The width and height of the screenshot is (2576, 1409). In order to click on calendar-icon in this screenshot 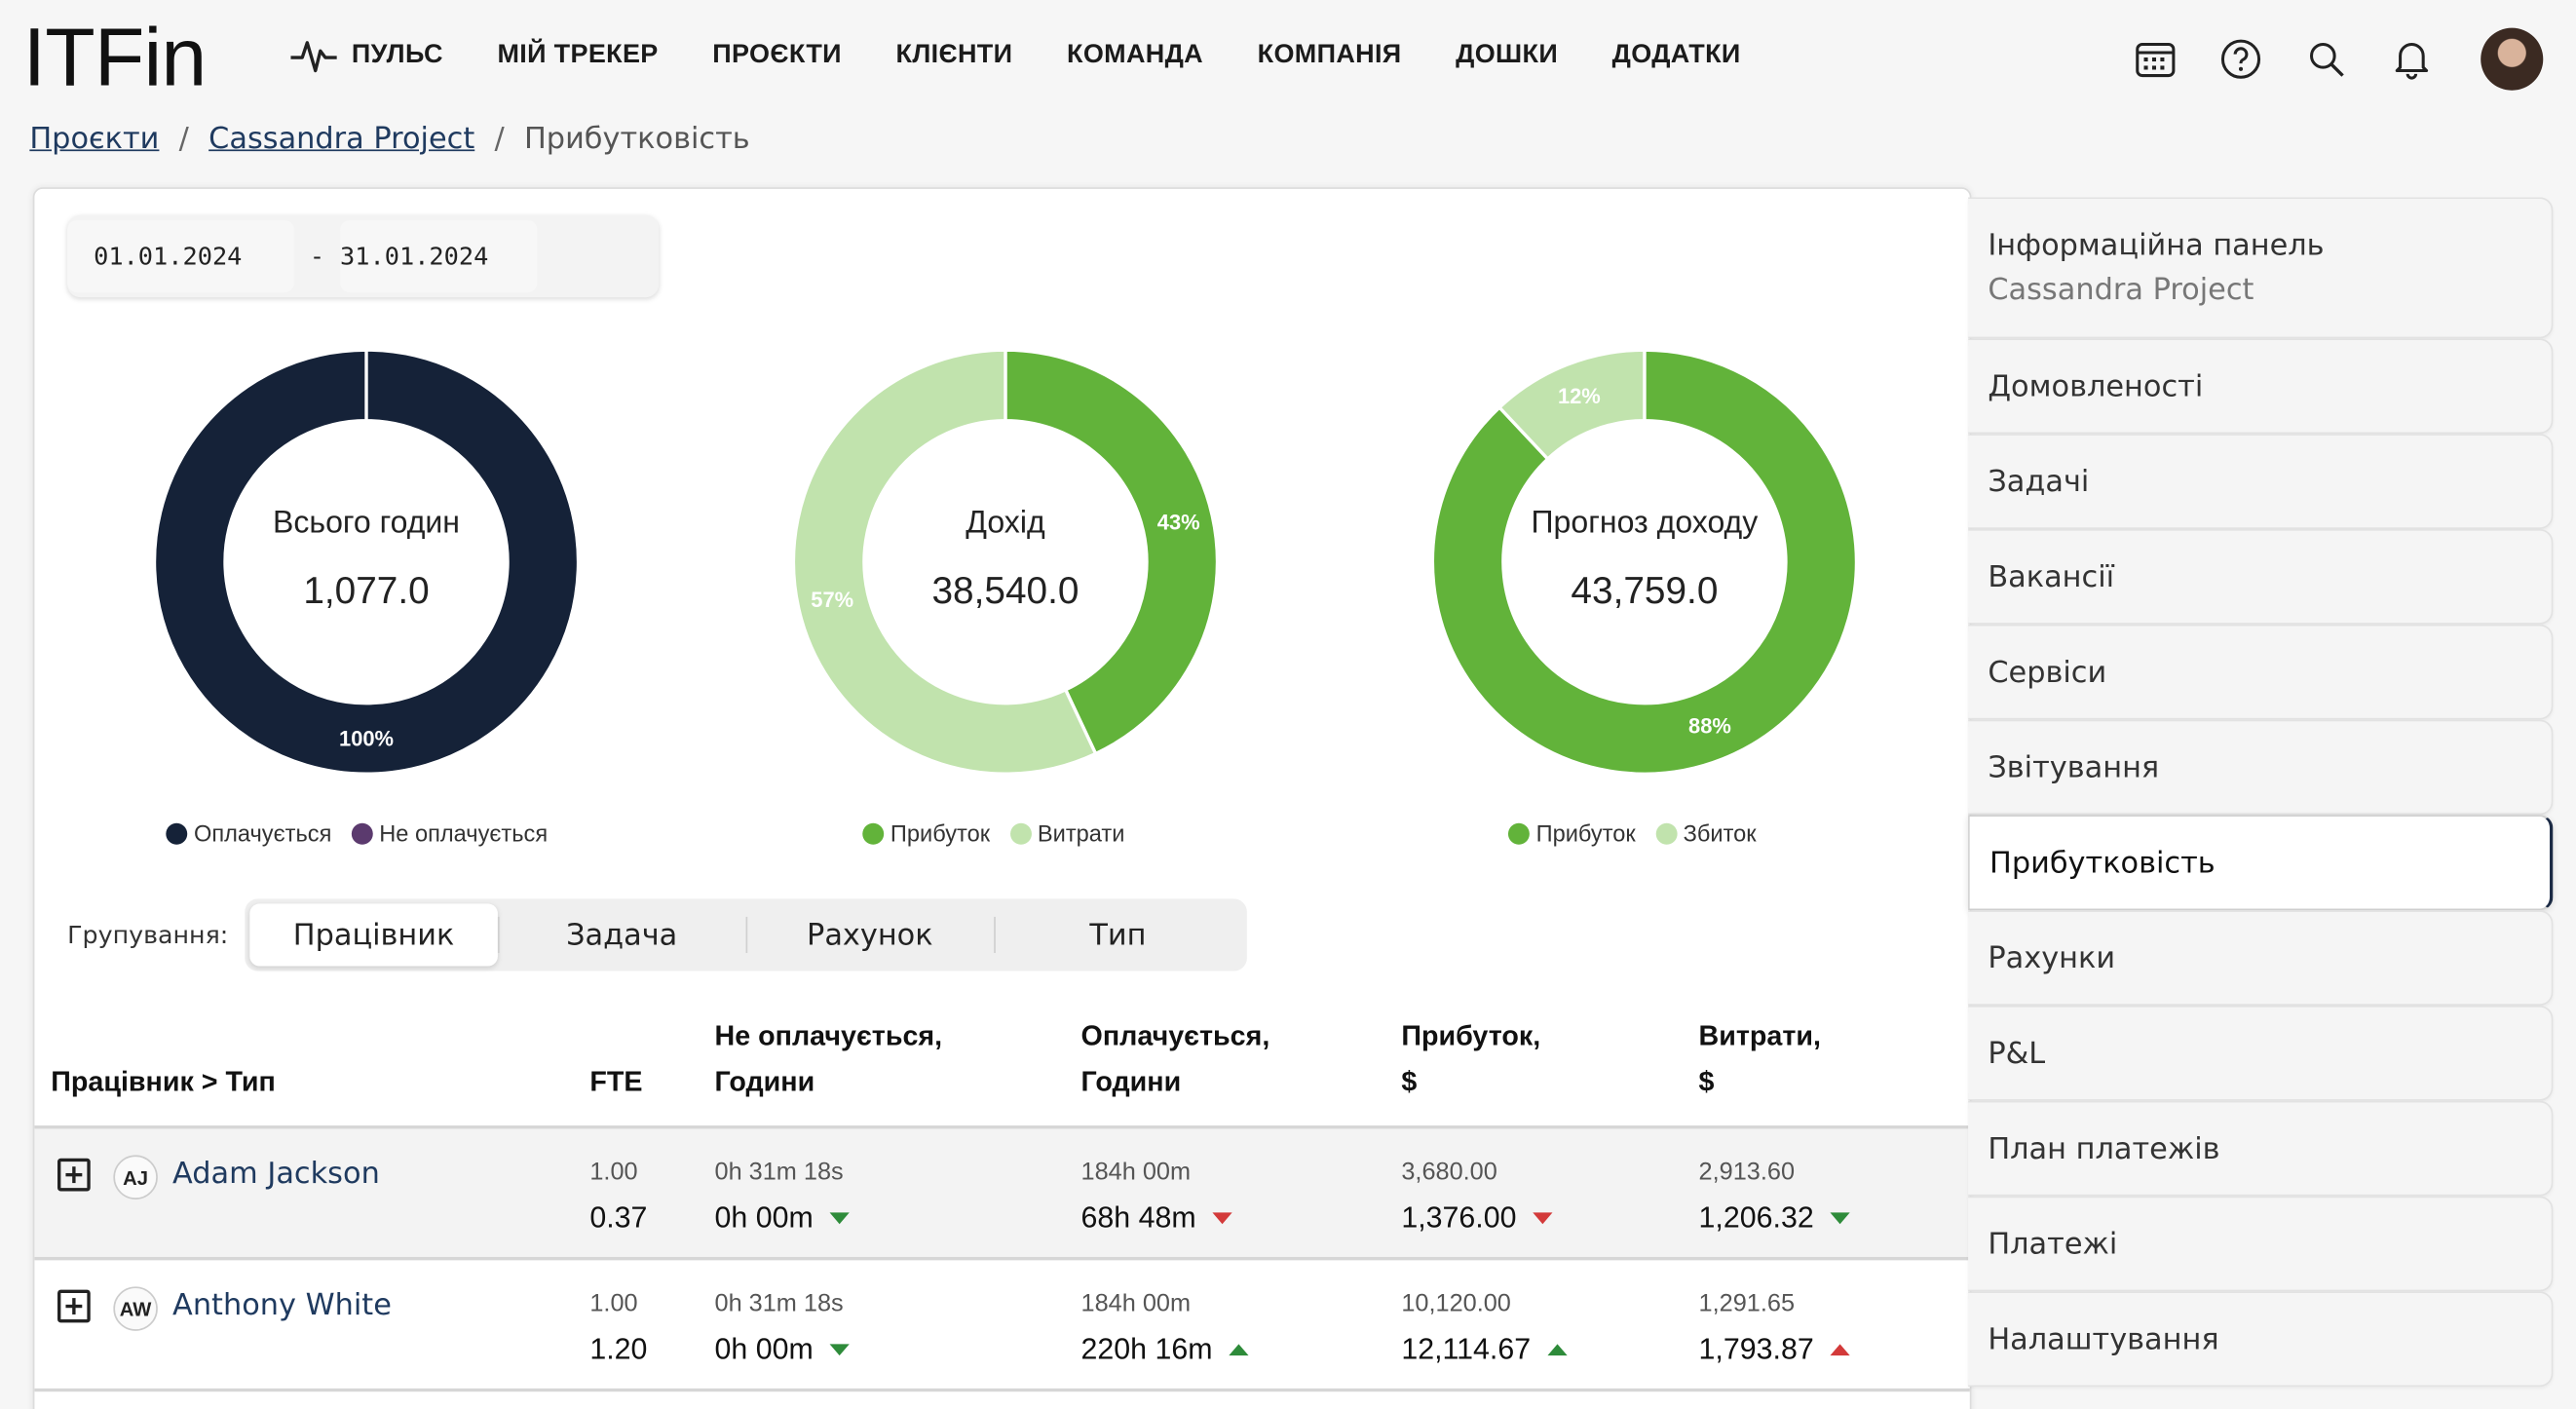, I will do `click(2155, 59)`.